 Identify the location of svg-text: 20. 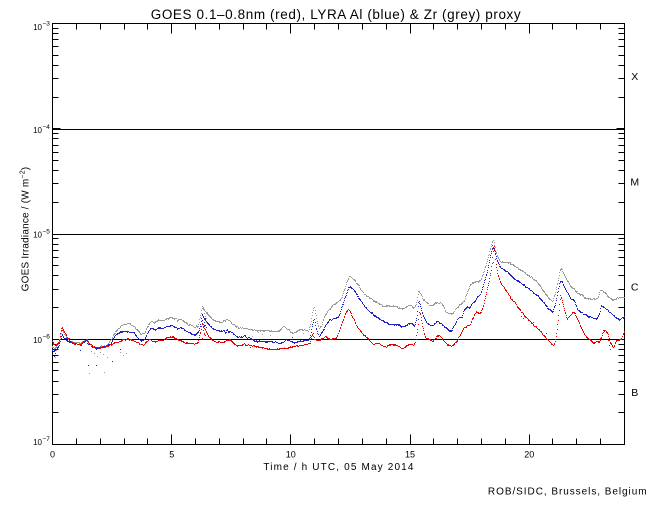
(529, 455).